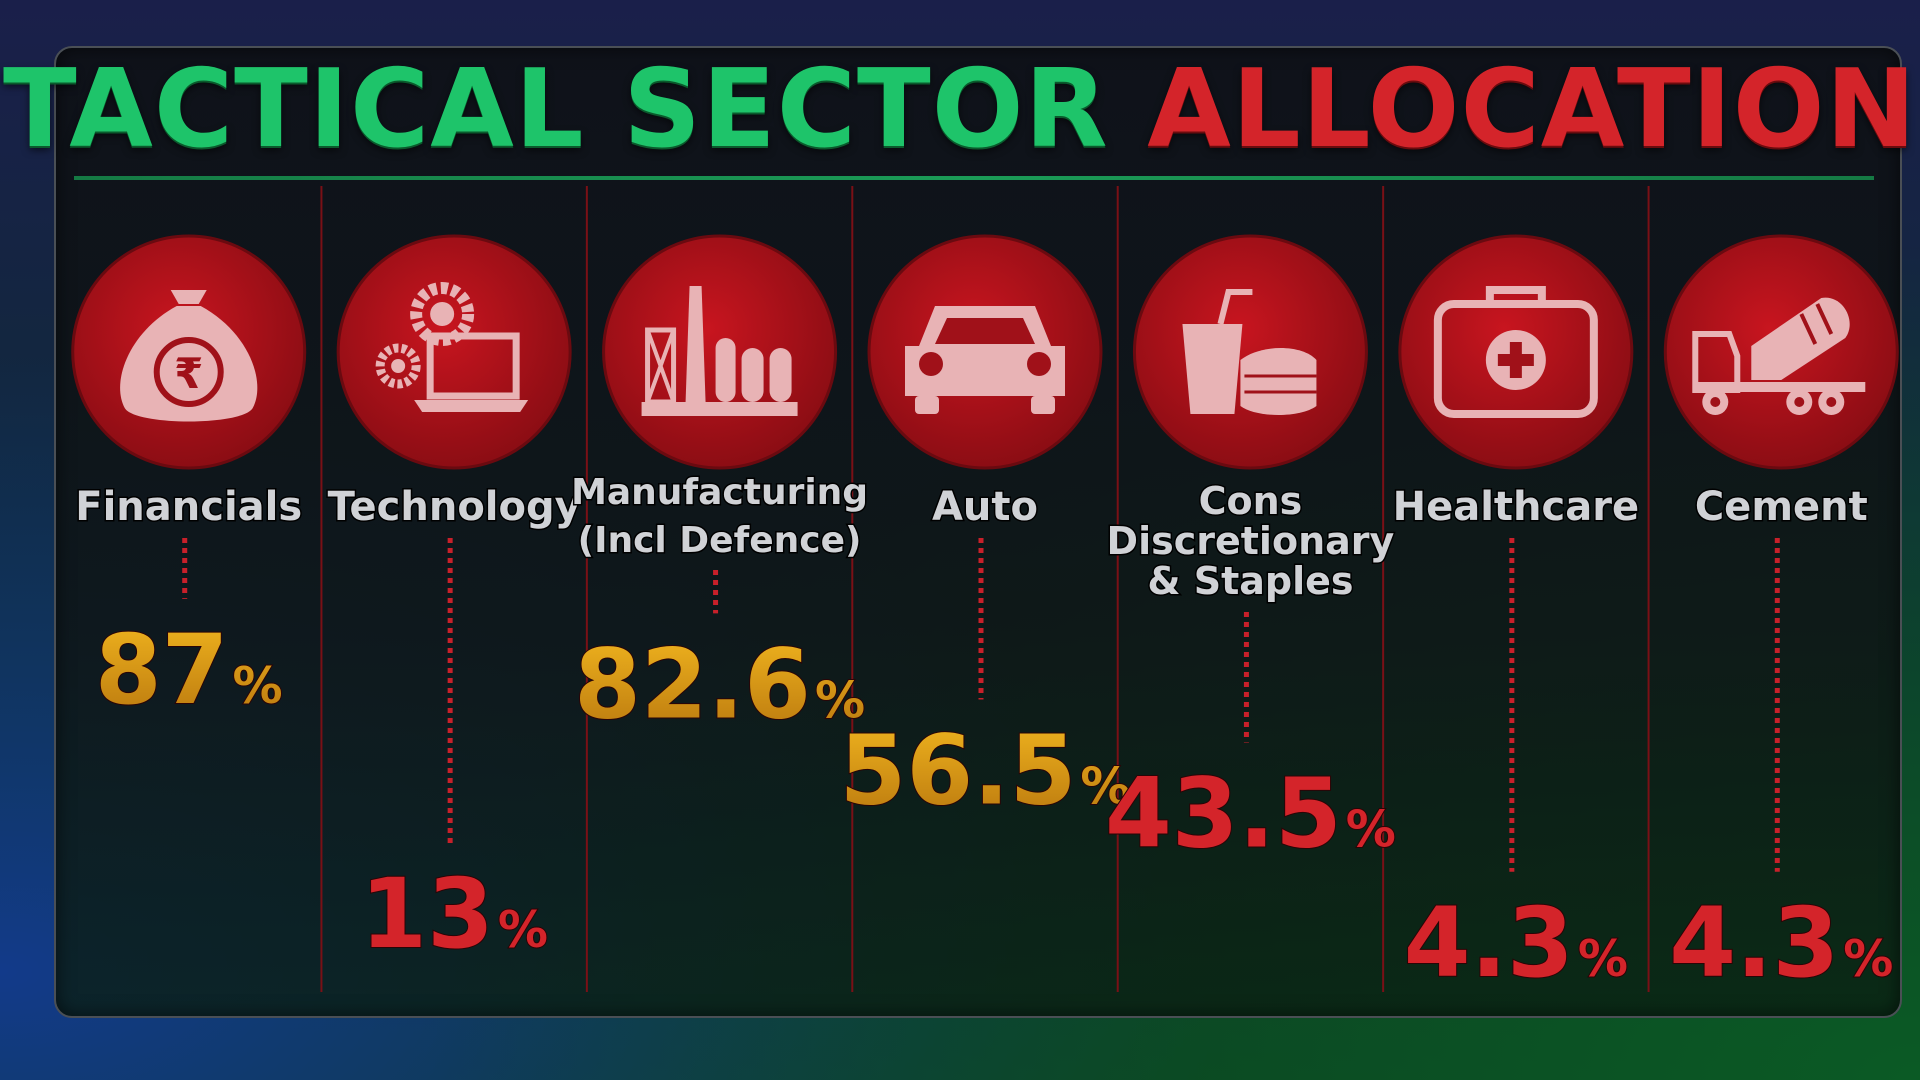 The image size is (1920, 1080). Describe the element at coordinates (189, 670) in the screenshot. I see `value-label: 87%` at that location.